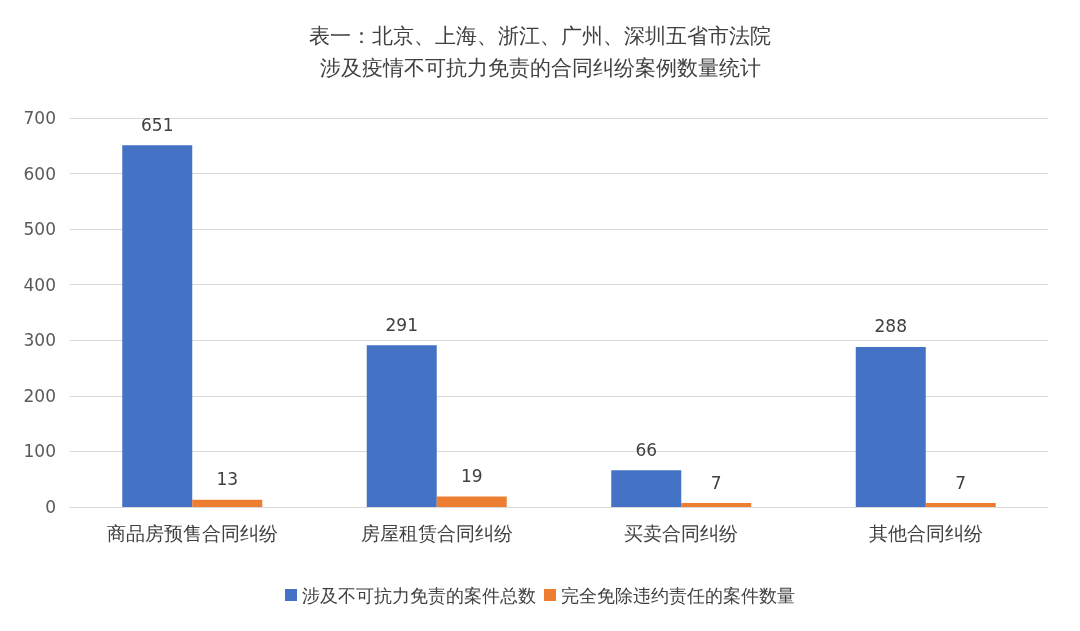 Image resolution: width=1080 pixels, height=631 pixels. Describe the element at coordinates (471, 475) in the screenshot. I see `data-label: 19` at that location.